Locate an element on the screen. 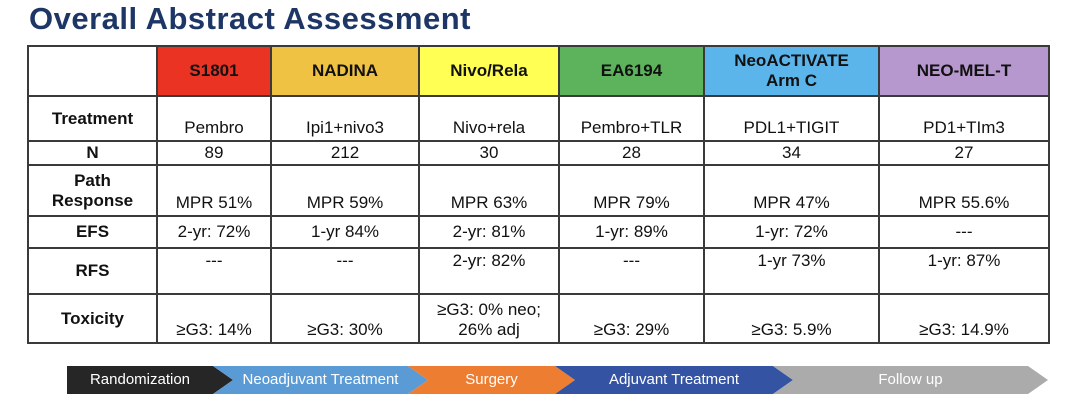  row-label-rfs: RFS is located at coordinates (93, 272).